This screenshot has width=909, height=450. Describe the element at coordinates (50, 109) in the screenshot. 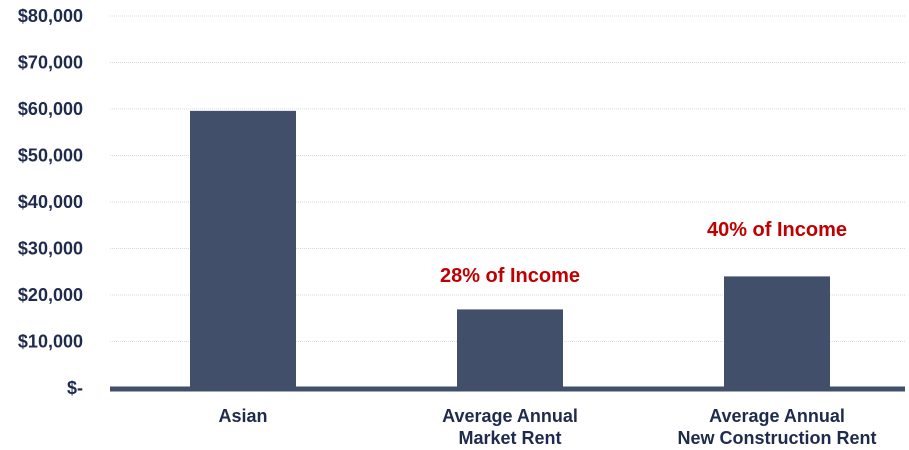

I see `y-tick-label: $60,000` at that location.